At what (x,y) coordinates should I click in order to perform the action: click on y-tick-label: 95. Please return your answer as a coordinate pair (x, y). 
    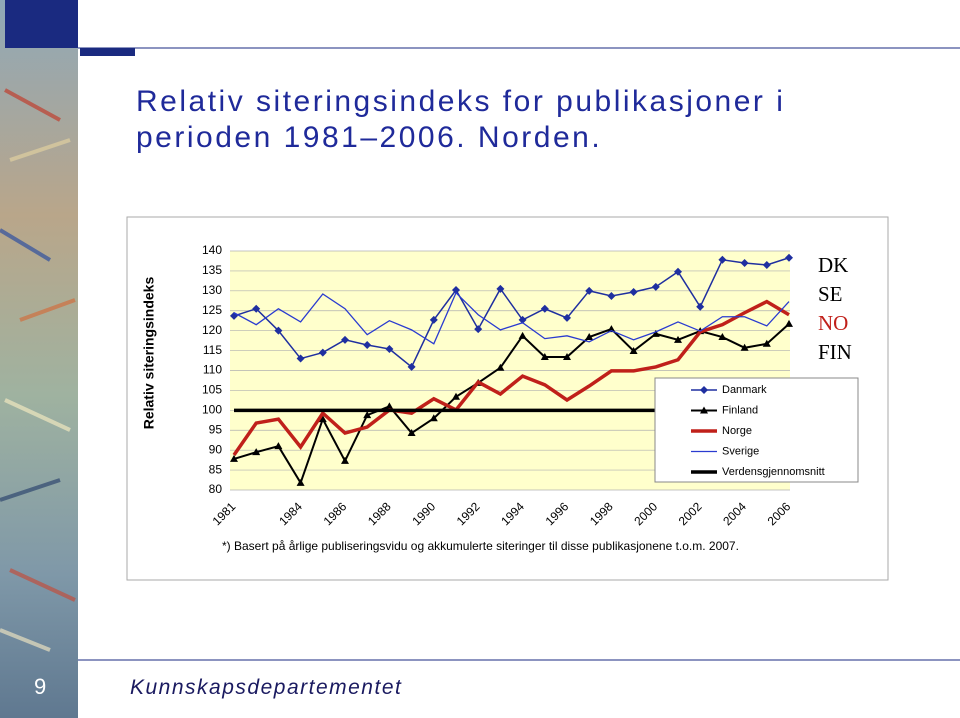
    Looking at the image, I should click on (216, 429).